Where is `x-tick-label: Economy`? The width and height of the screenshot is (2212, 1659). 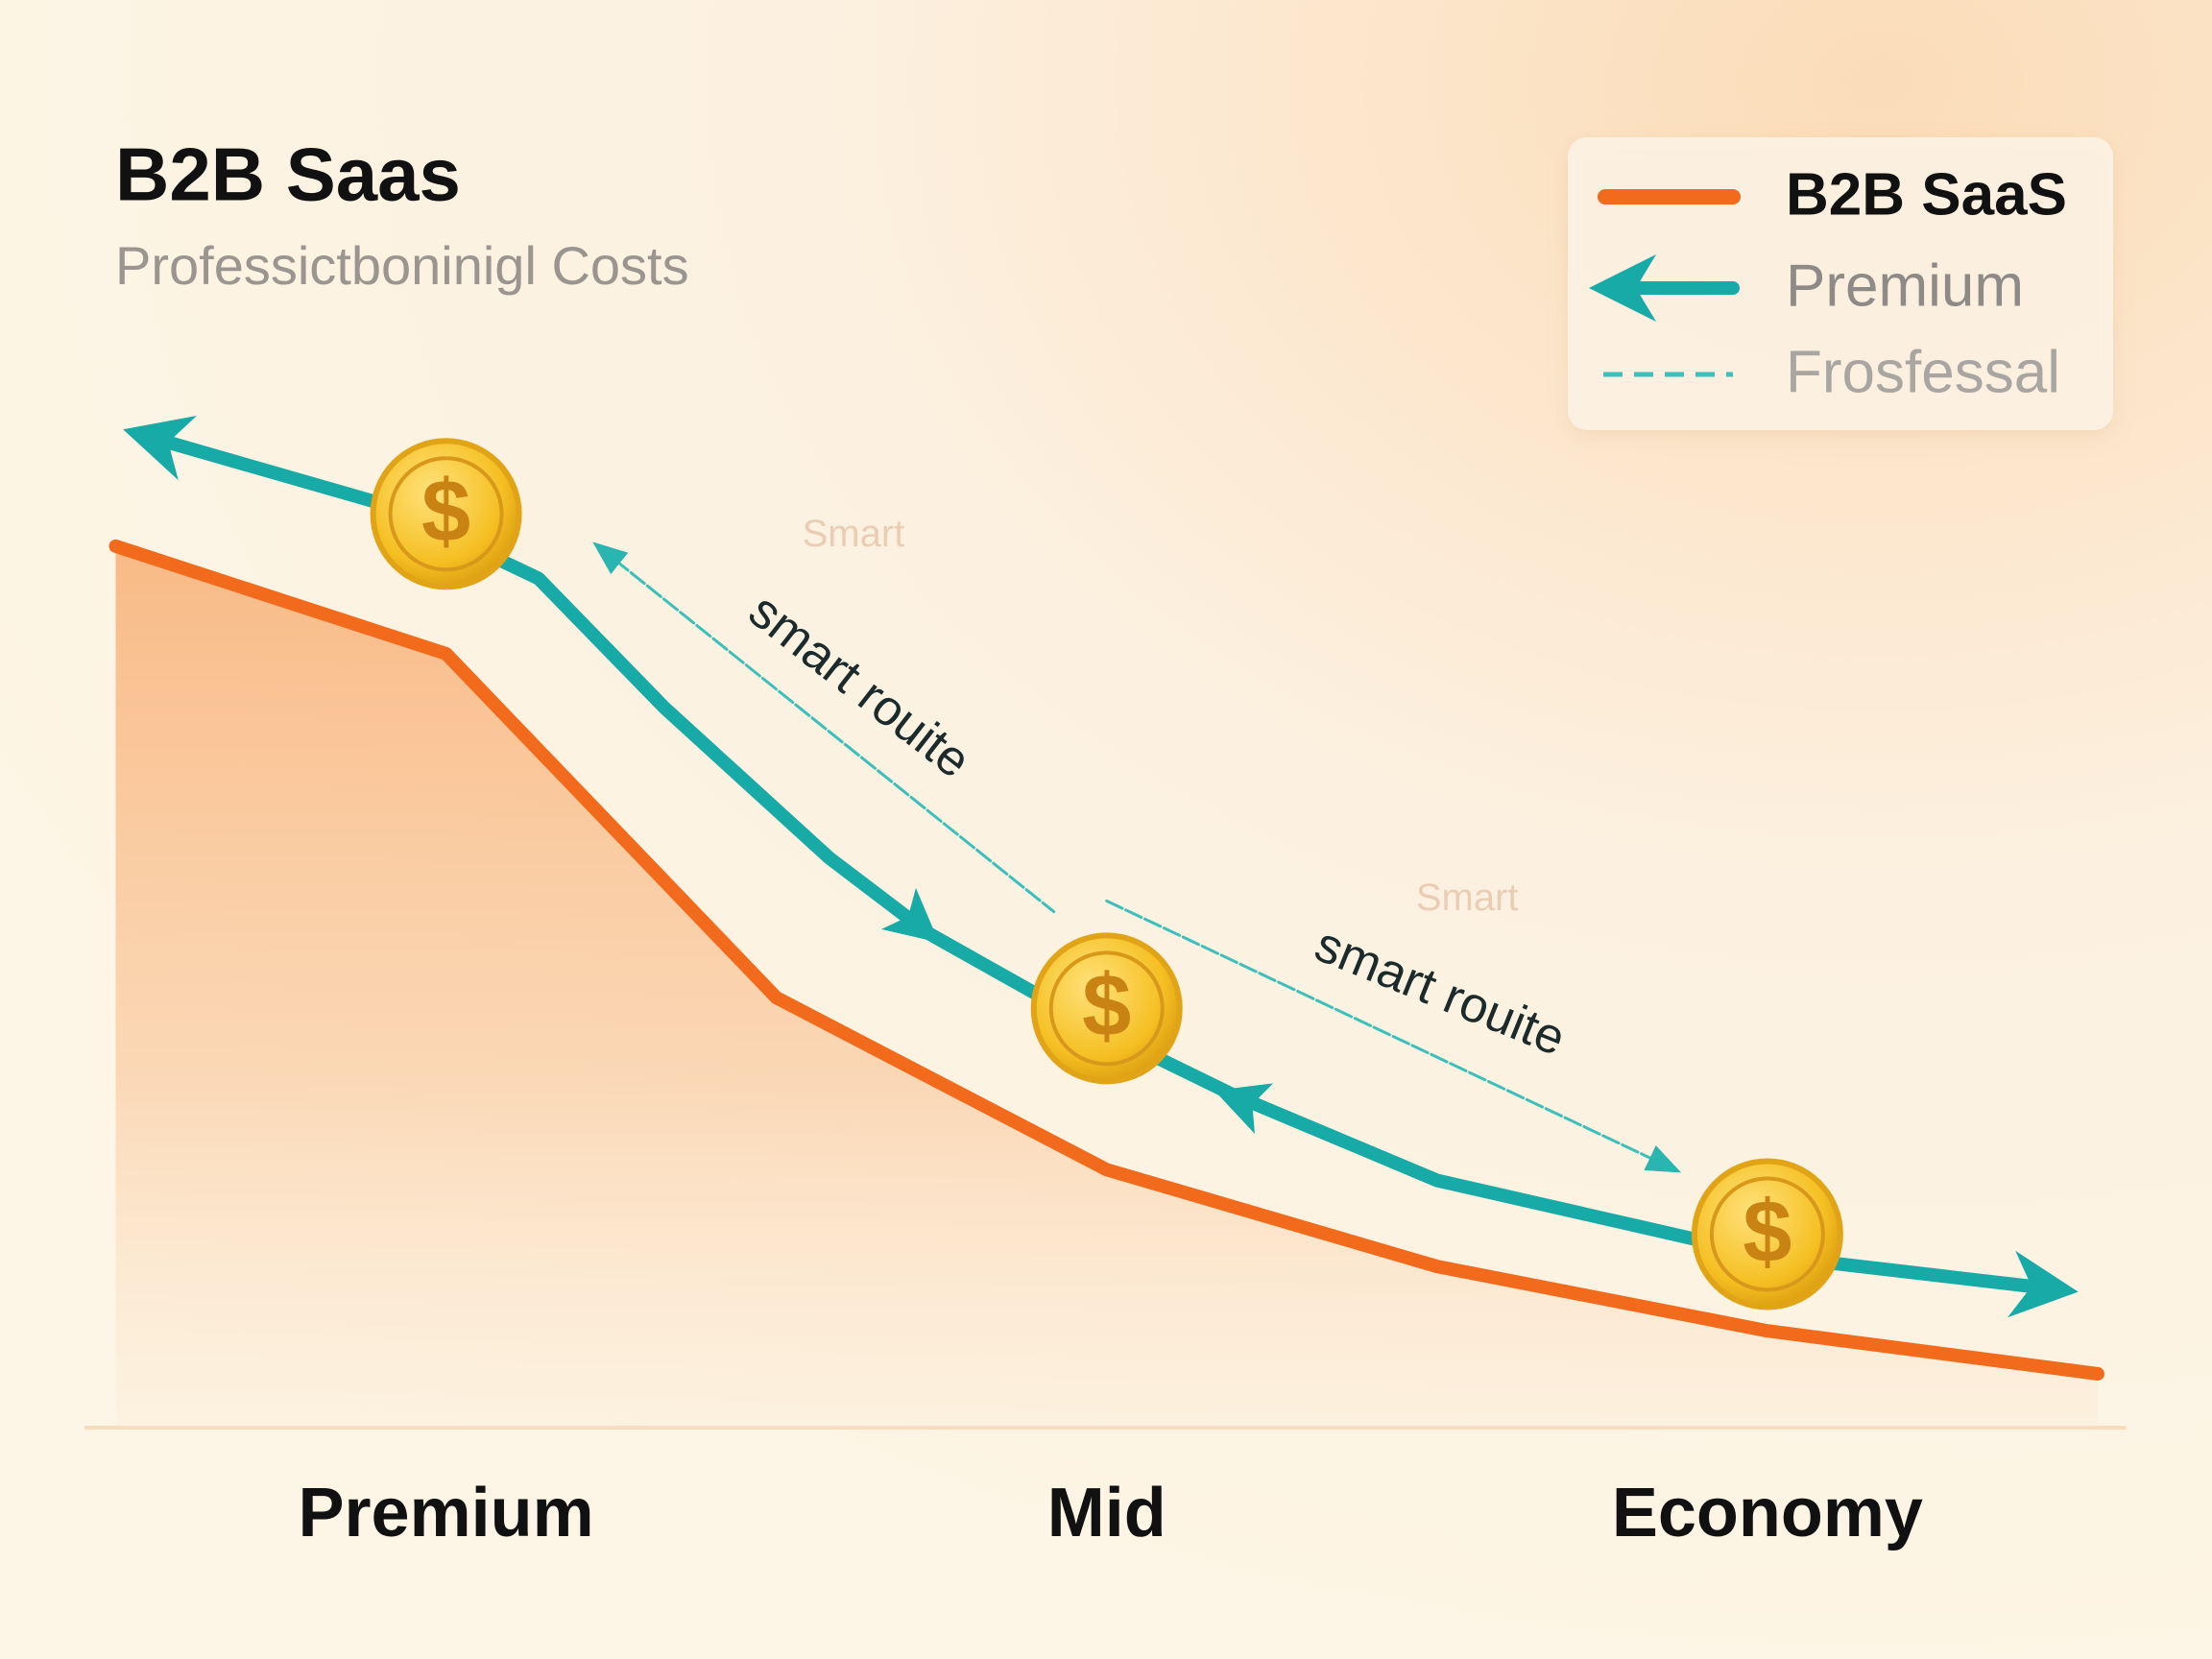 x-tick-label: Economy is located at coordinates (1768, 1513).